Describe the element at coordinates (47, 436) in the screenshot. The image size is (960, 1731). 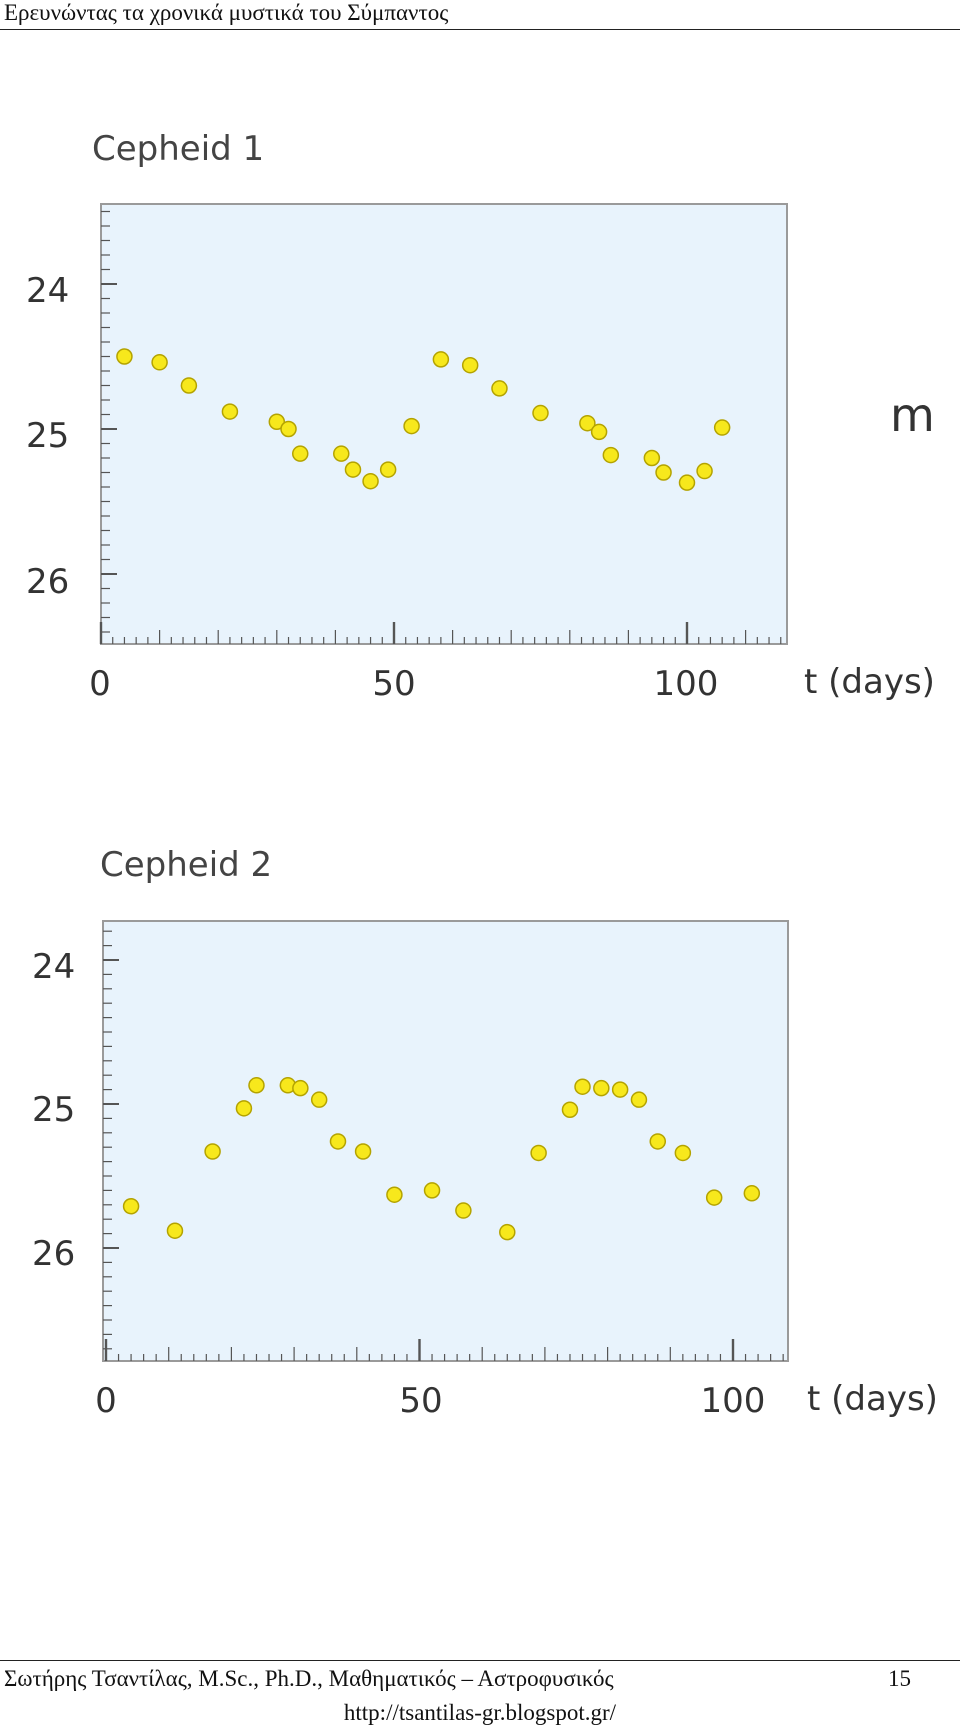
I see `cepheid-1-y-tick-label: 25` at that location.